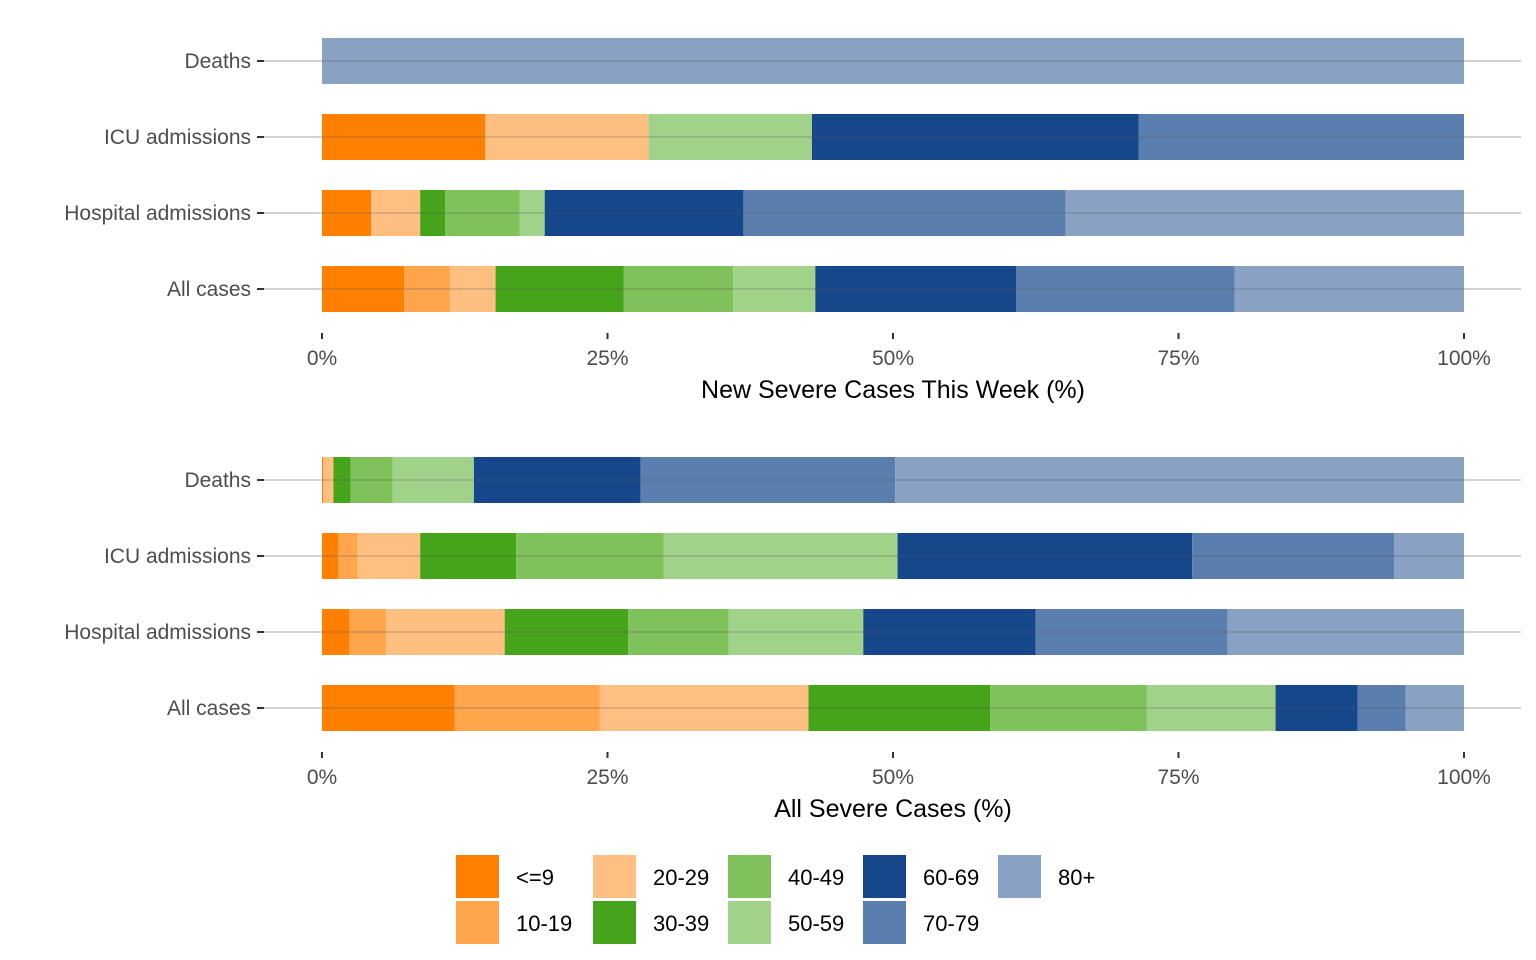 This screenshot has height=960, width=1536. I want to click on x-axis-title: All Severe Cases (%), so click(893, 809).